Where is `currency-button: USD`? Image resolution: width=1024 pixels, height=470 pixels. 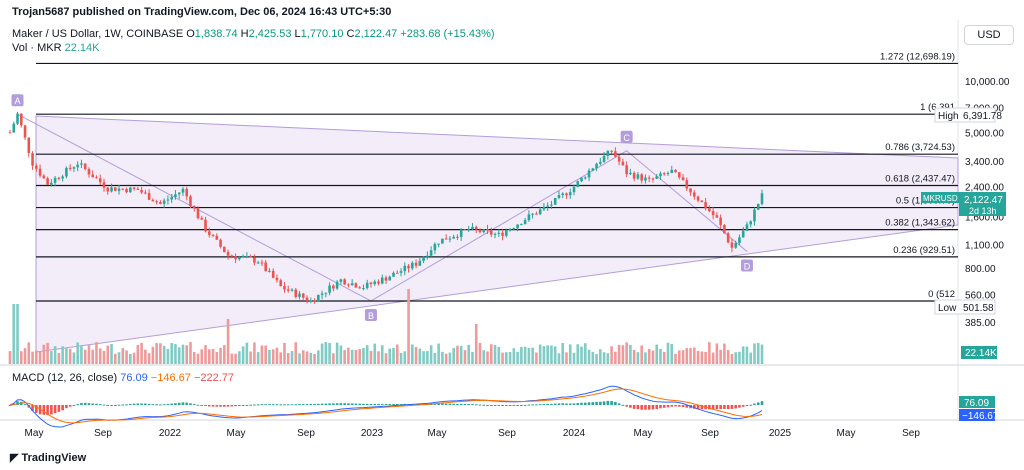
currency-button: USD is located at coordinates (989, 35).